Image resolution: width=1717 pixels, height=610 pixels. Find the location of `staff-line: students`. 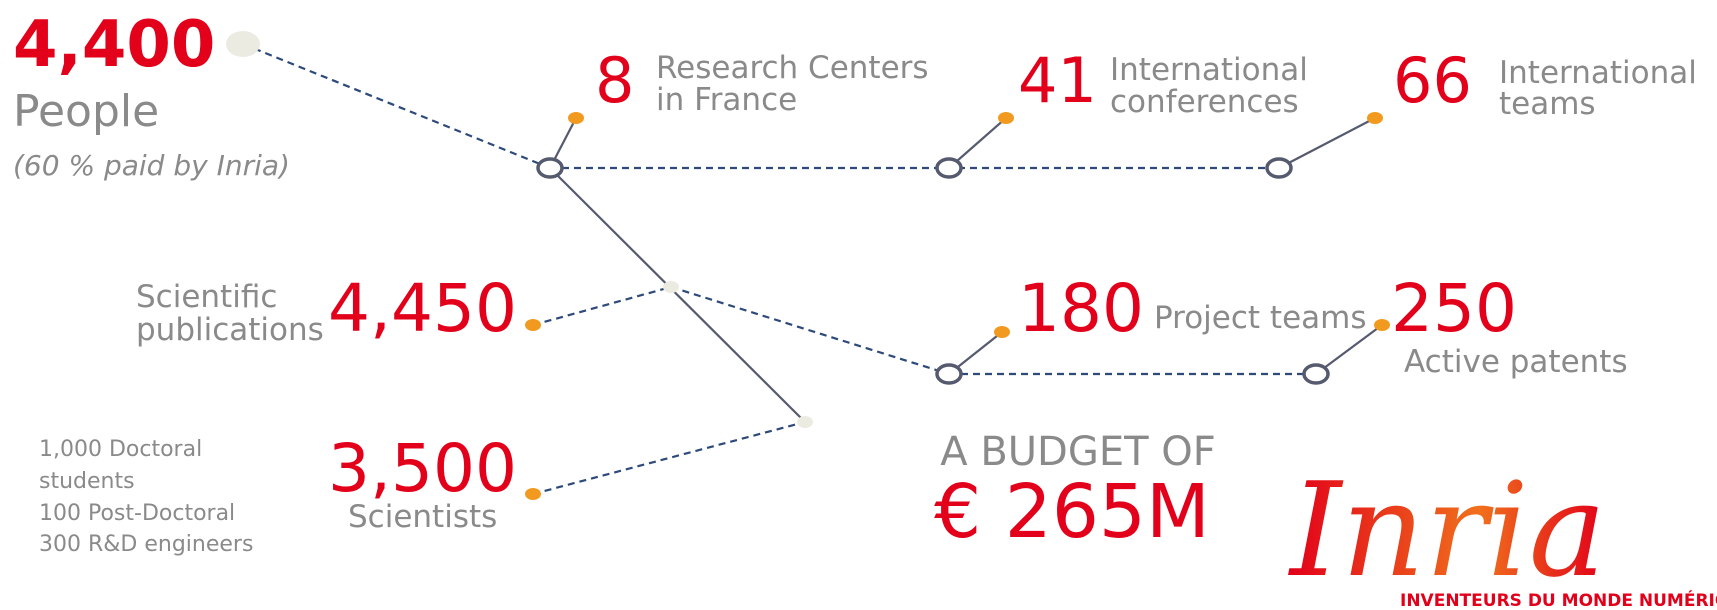

staff-line: students is located at coordinates (87, 481).